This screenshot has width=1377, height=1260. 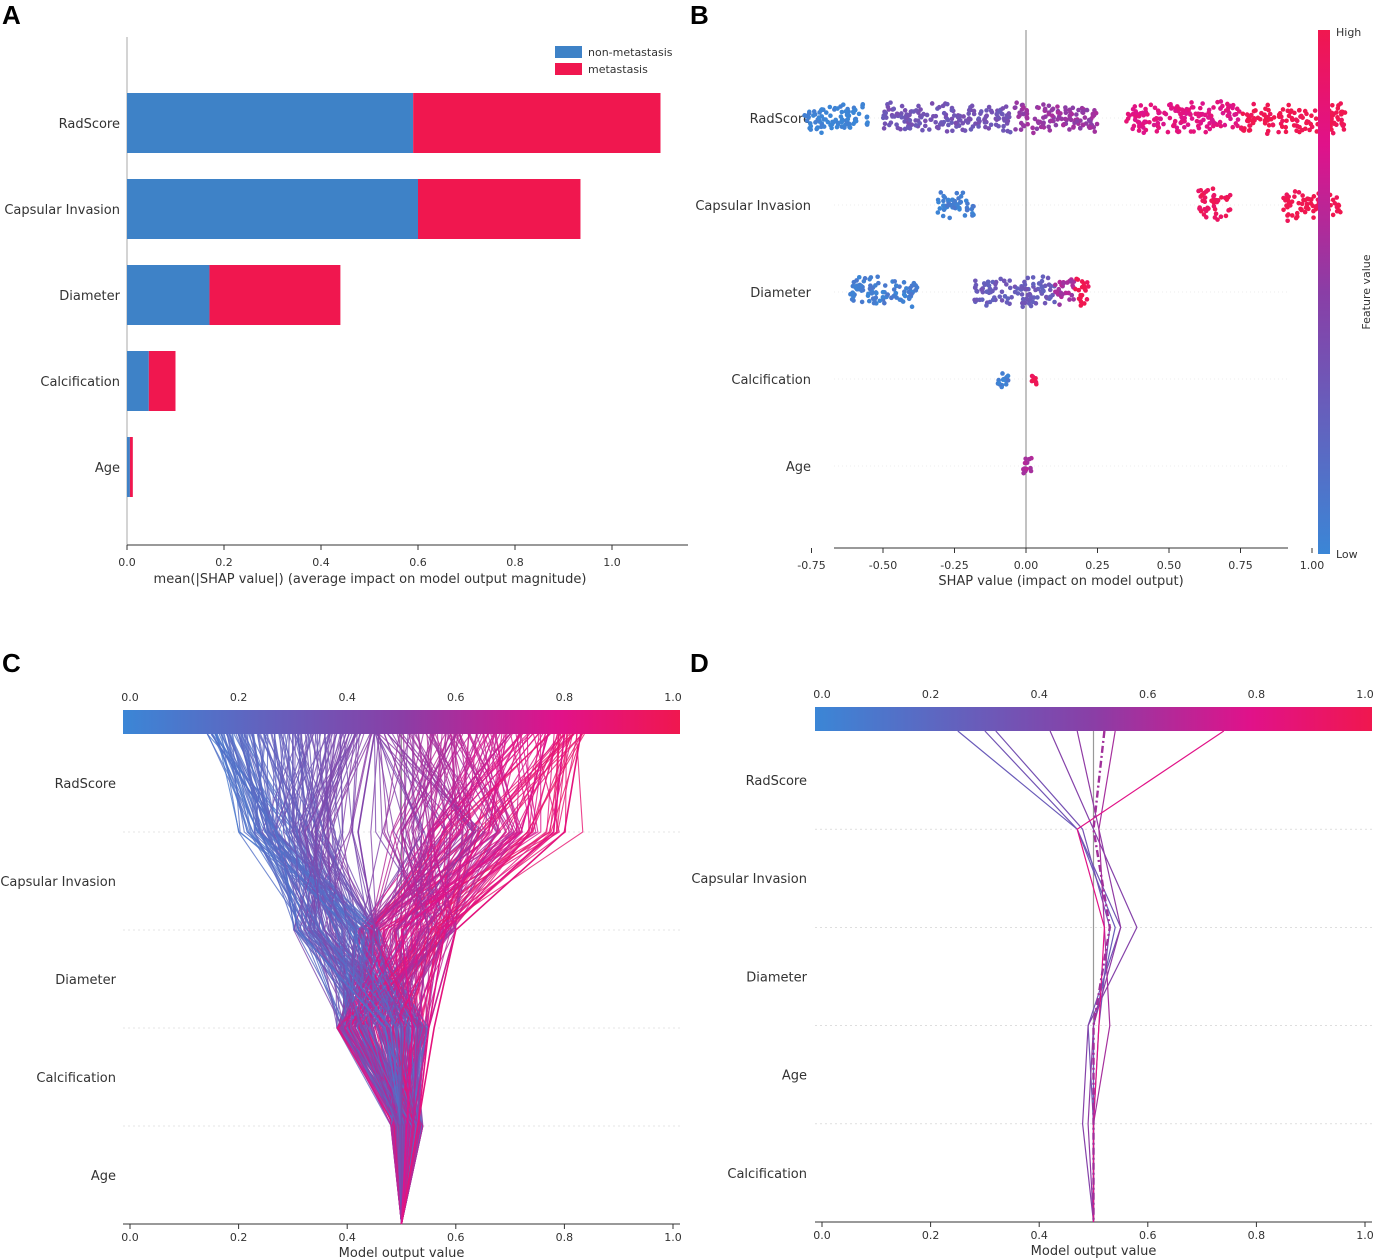 What do you see at coordinates (130, 1237) in the screenshot?
I see `x-tick-label: 0.0` at bounding box center [130, 1237].